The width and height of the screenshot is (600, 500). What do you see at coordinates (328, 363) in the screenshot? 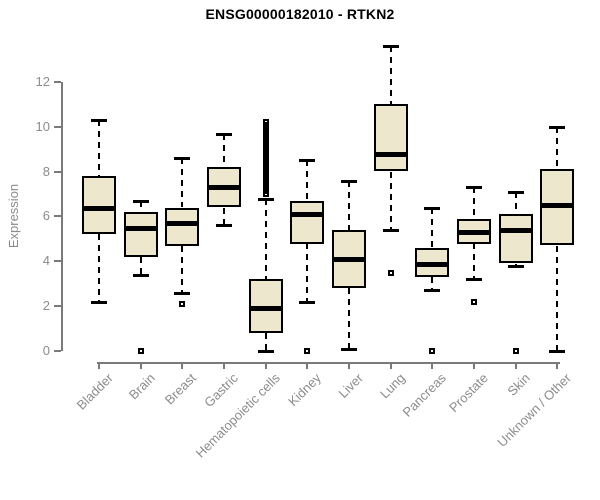
I see `x-axis-line` at bounding box center [328, 363].